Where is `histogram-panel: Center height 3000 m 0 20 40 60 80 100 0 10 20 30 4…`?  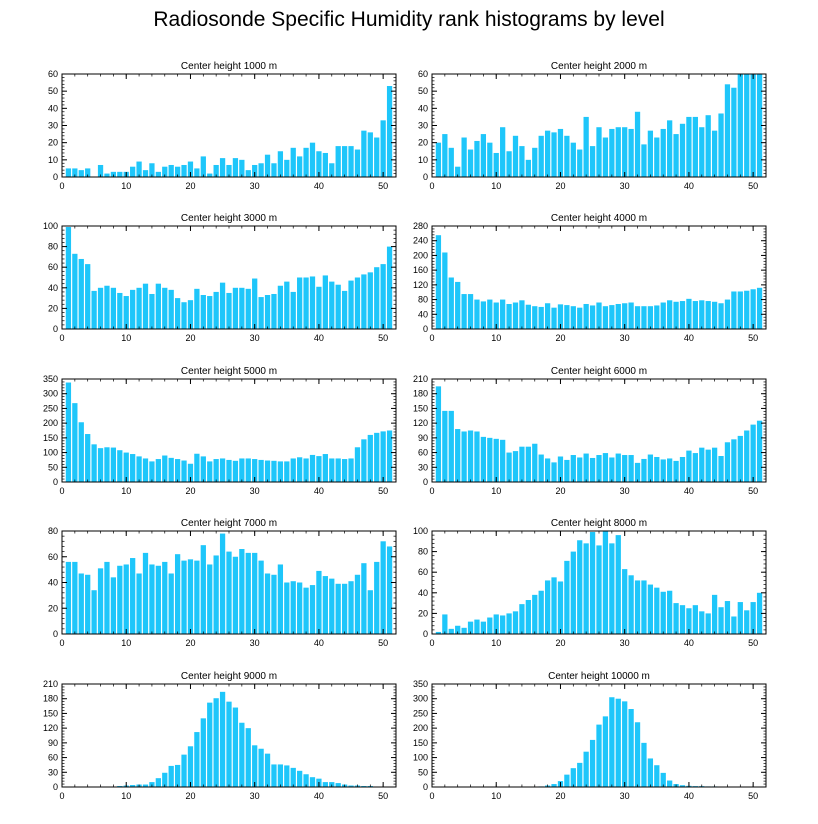 histogram-panel: Center height 3000 m 0 20 40 60 80 100 0 10 20 30 4… is located at coordinates (220, 278).